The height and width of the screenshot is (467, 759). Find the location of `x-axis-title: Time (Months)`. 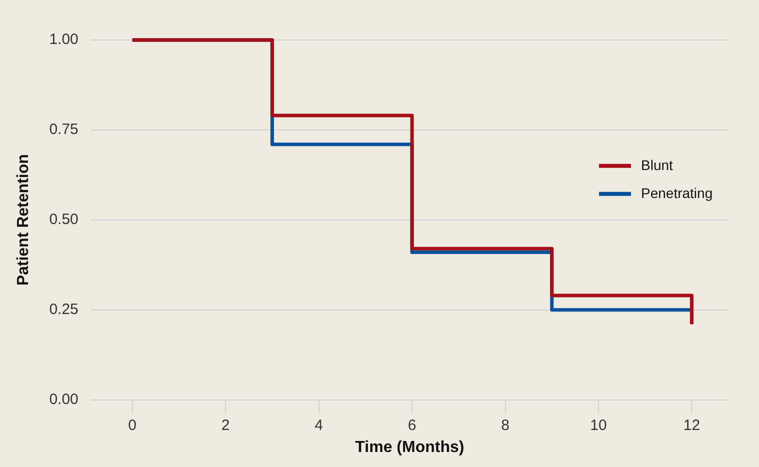

x-axis-title: Time (Months) is located at coordinates (409, 447).